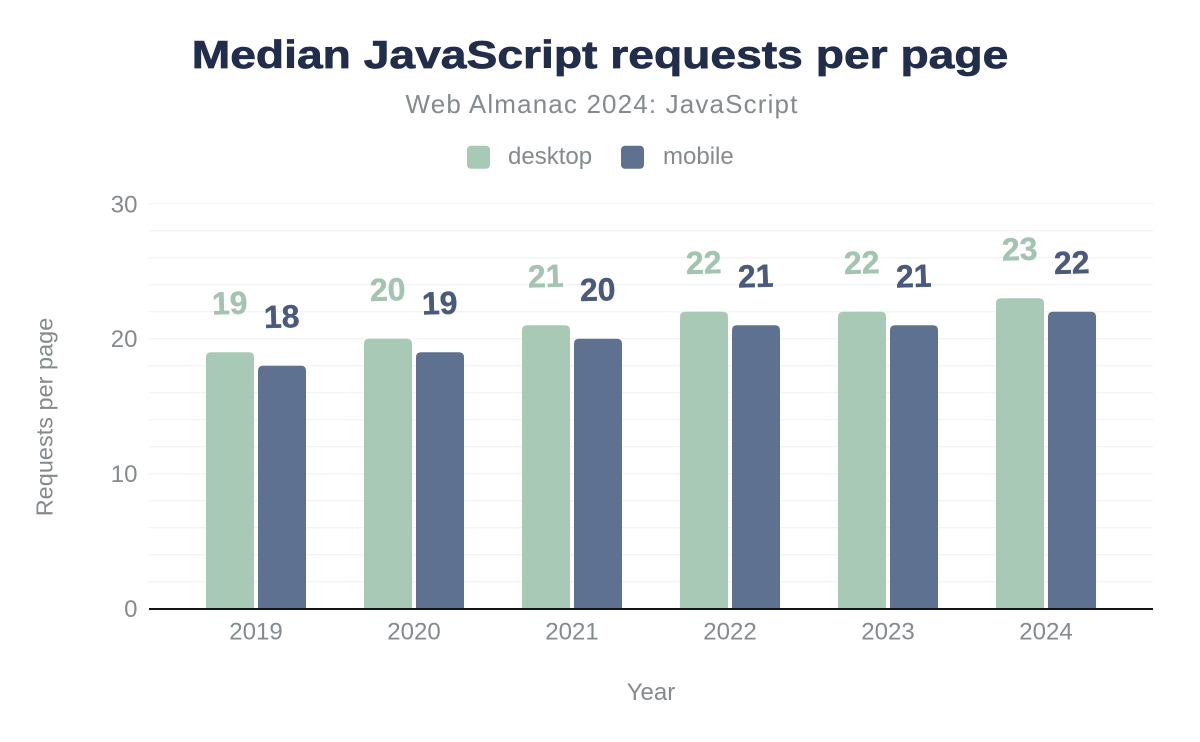 Image resolution: width=1200 pixels, height=742 pixels. Describe the element at coordinates (601, 104) in the screenshot. I see `svg-text: Web Almanac 2024: JavaScript` at that location.